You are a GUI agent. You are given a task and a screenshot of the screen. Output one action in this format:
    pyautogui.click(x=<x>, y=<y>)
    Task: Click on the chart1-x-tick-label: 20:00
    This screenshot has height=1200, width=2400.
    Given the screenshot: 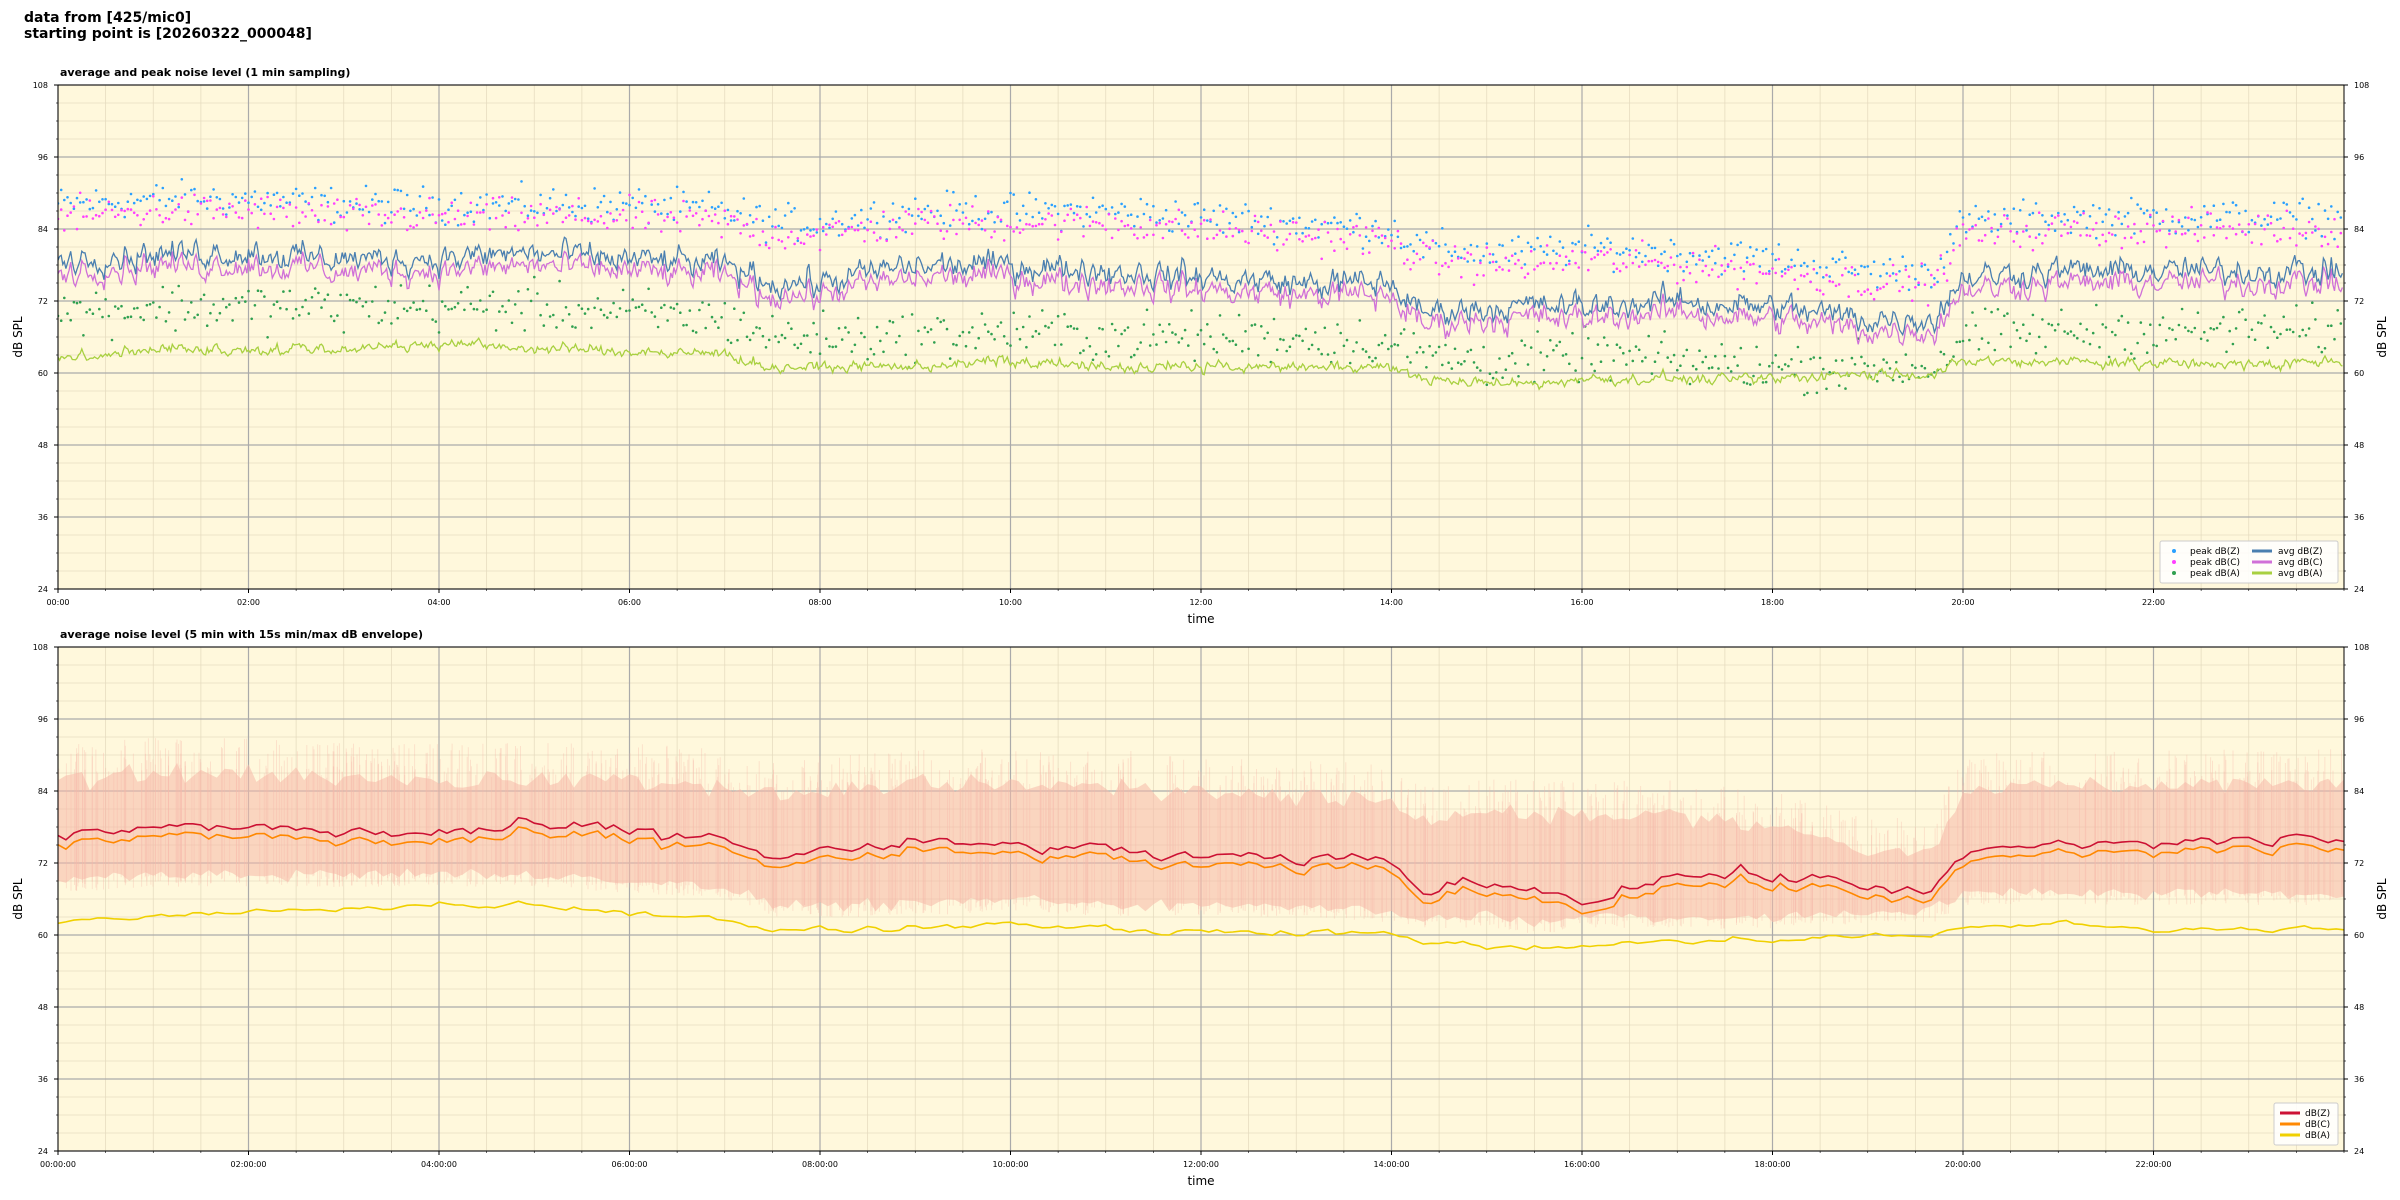 What is the action you would take?
    pyautogui.click(x=1962, y=602)
    